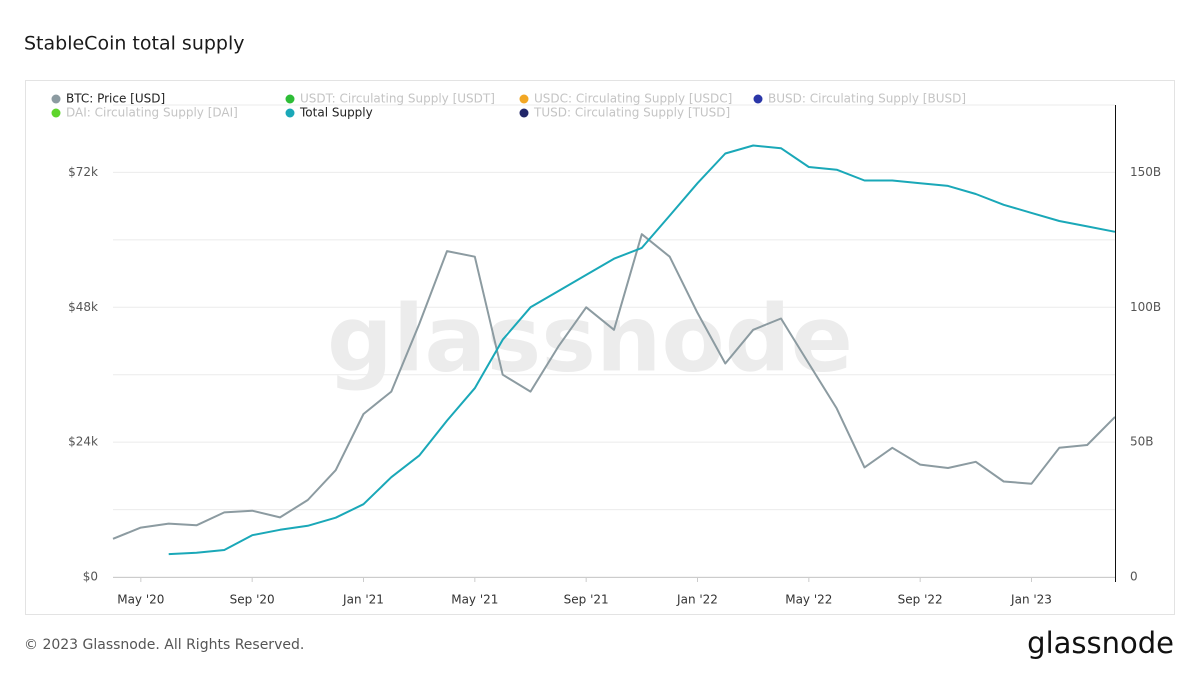 Image resolution: width=1200 pixels, height=679 pixels. What do you see at coordinates (920, 600) in the screenshot?
I see `x-tick-label: Sep '22` at bounding box center [920, 600].